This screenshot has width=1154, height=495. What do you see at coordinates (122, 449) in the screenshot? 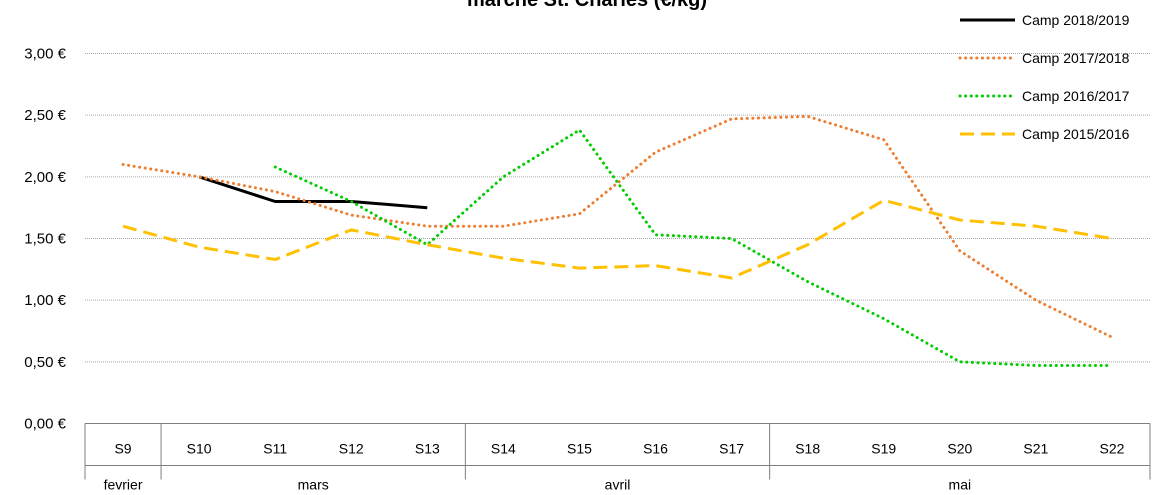
I see `x-tick-label: S9` at bounding box center [122, 449].